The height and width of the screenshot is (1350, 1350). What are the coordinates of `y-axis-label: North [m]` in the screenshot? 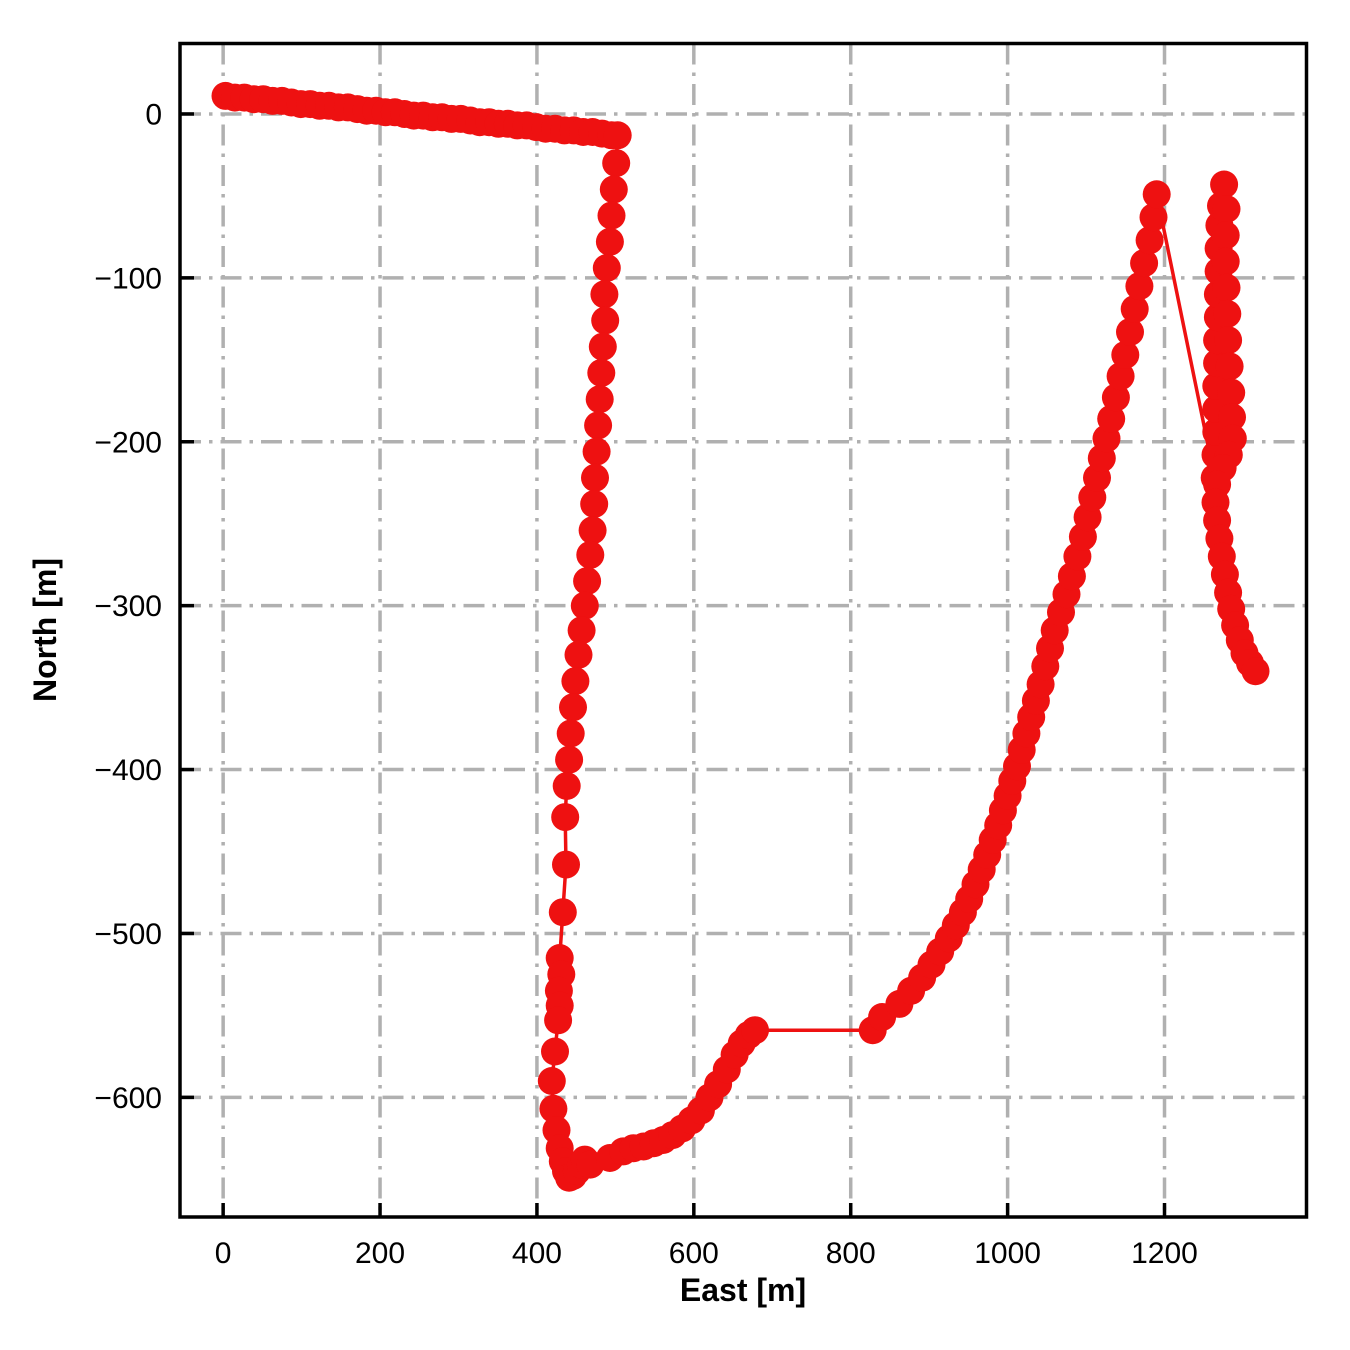 It's located at (45, 630).